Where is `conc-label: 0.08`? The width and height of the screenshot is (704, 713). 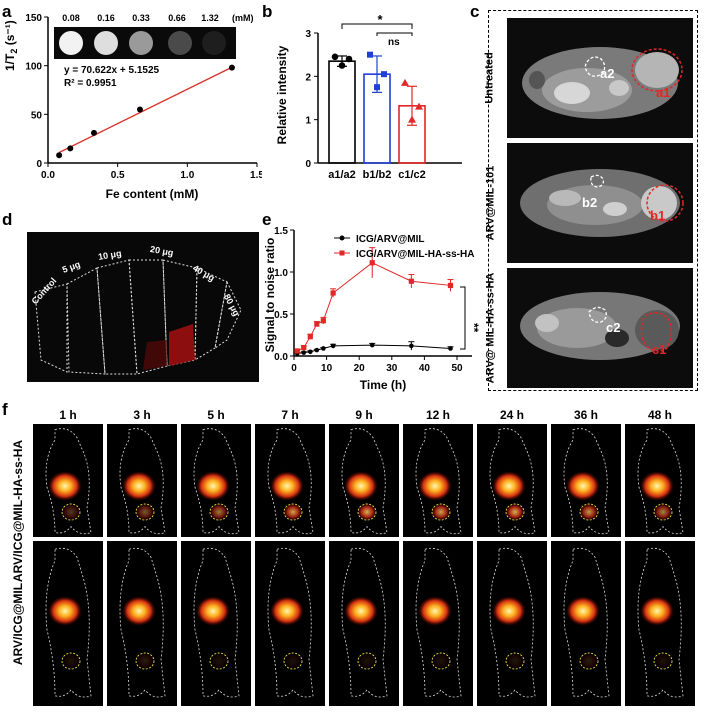 conc-label: 0.08 is located at coordinates (71, 18).